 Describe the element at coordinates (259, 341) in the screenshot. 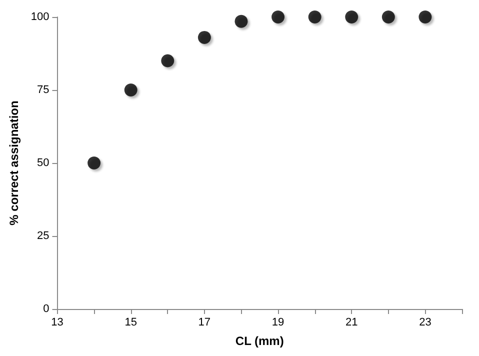

I see `x-axis-title: CL (mm)` at that location.